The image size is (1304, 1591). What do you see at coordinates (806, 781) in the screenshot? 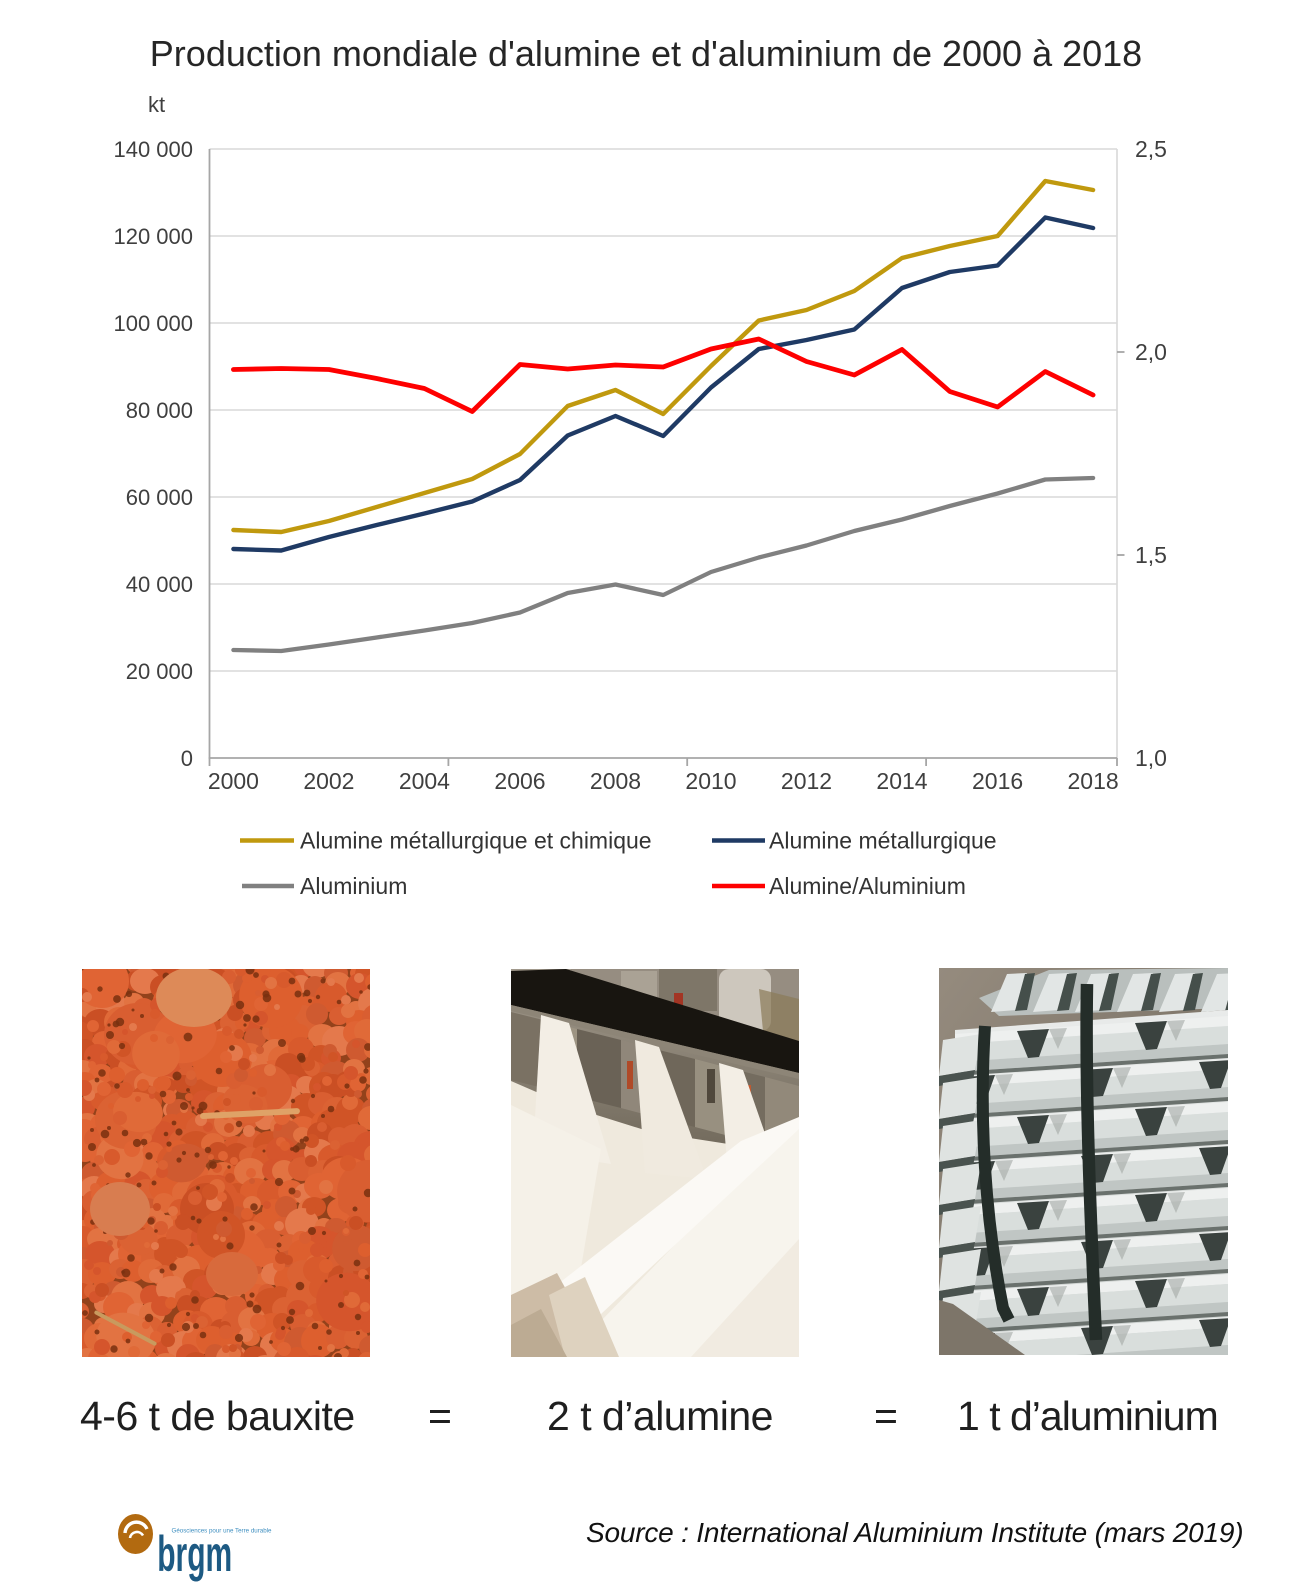
I see `svg-text: 2012` at bounding box center [806, 781].